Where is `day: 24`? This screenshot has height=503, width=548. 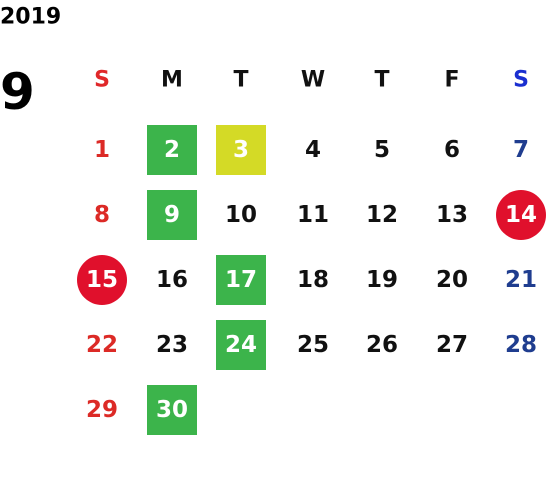 day: 24 is located at coordinates (241, 345).